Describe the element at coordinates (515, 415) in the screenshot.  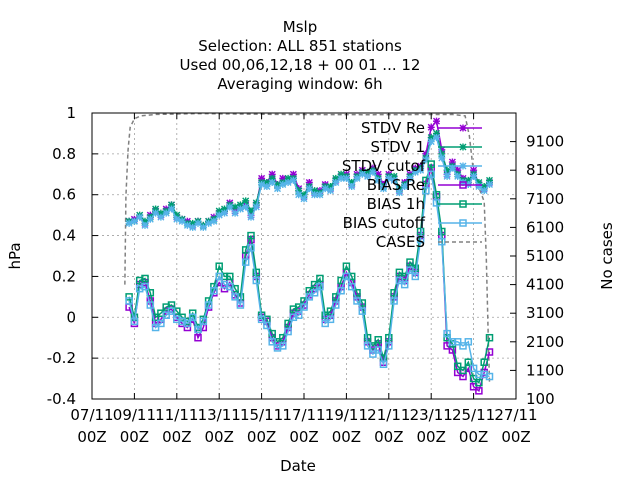
I see `x-tick-label: 27/11` at that location.